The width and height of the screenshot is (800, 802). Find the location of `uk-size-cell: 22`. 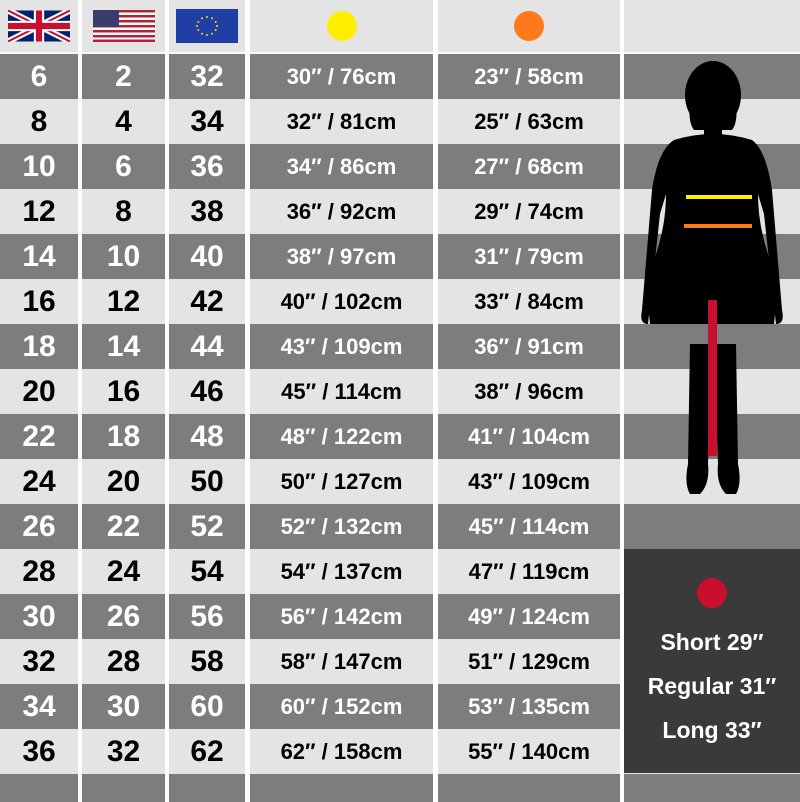

uk-size-cell: 22 is located at coordinates (39, 436).